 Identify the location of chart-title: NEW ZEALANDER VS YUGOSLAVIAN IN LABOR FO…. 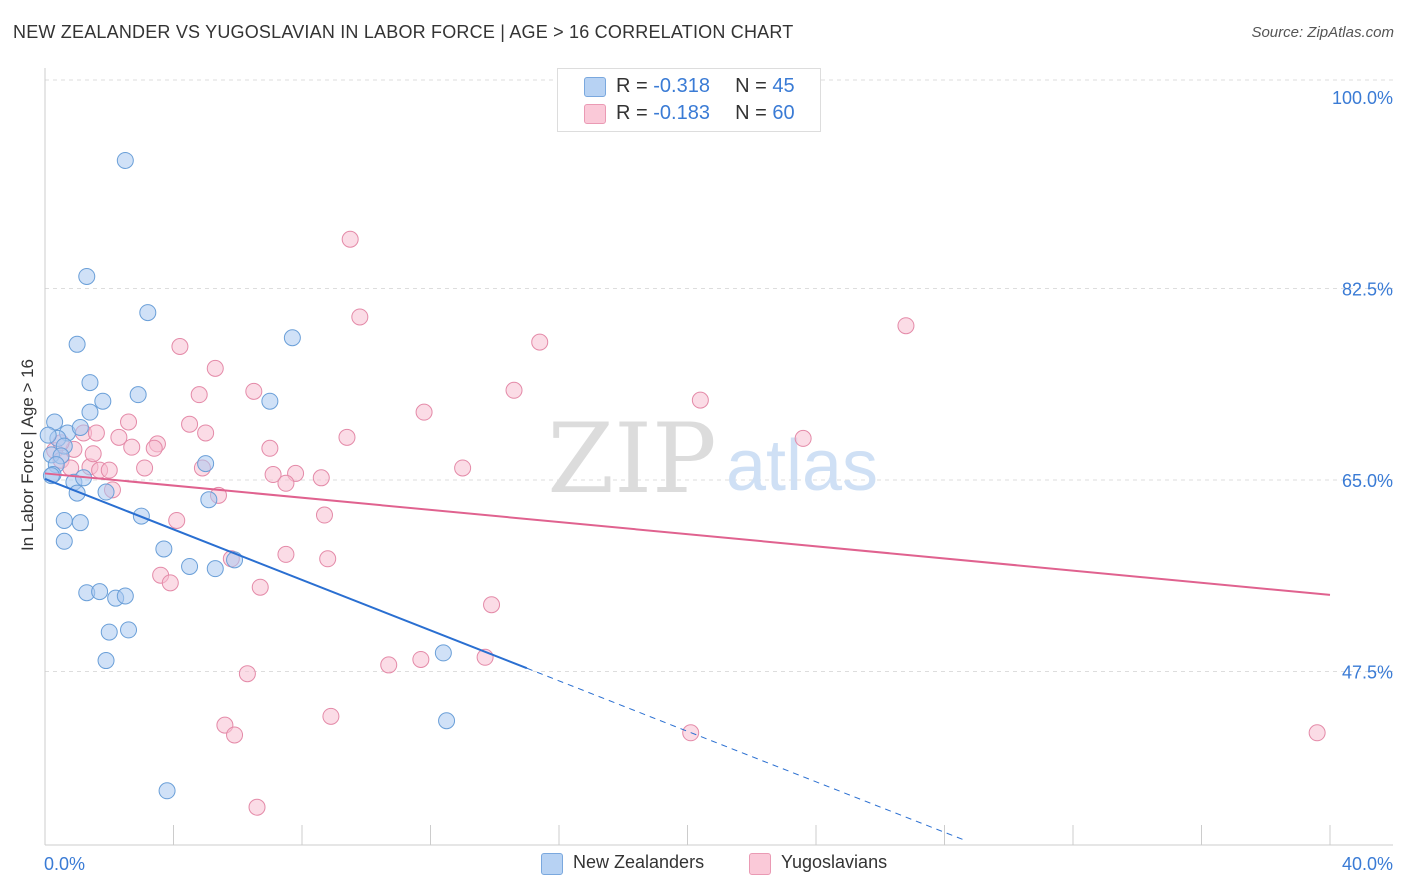
(403, 32).